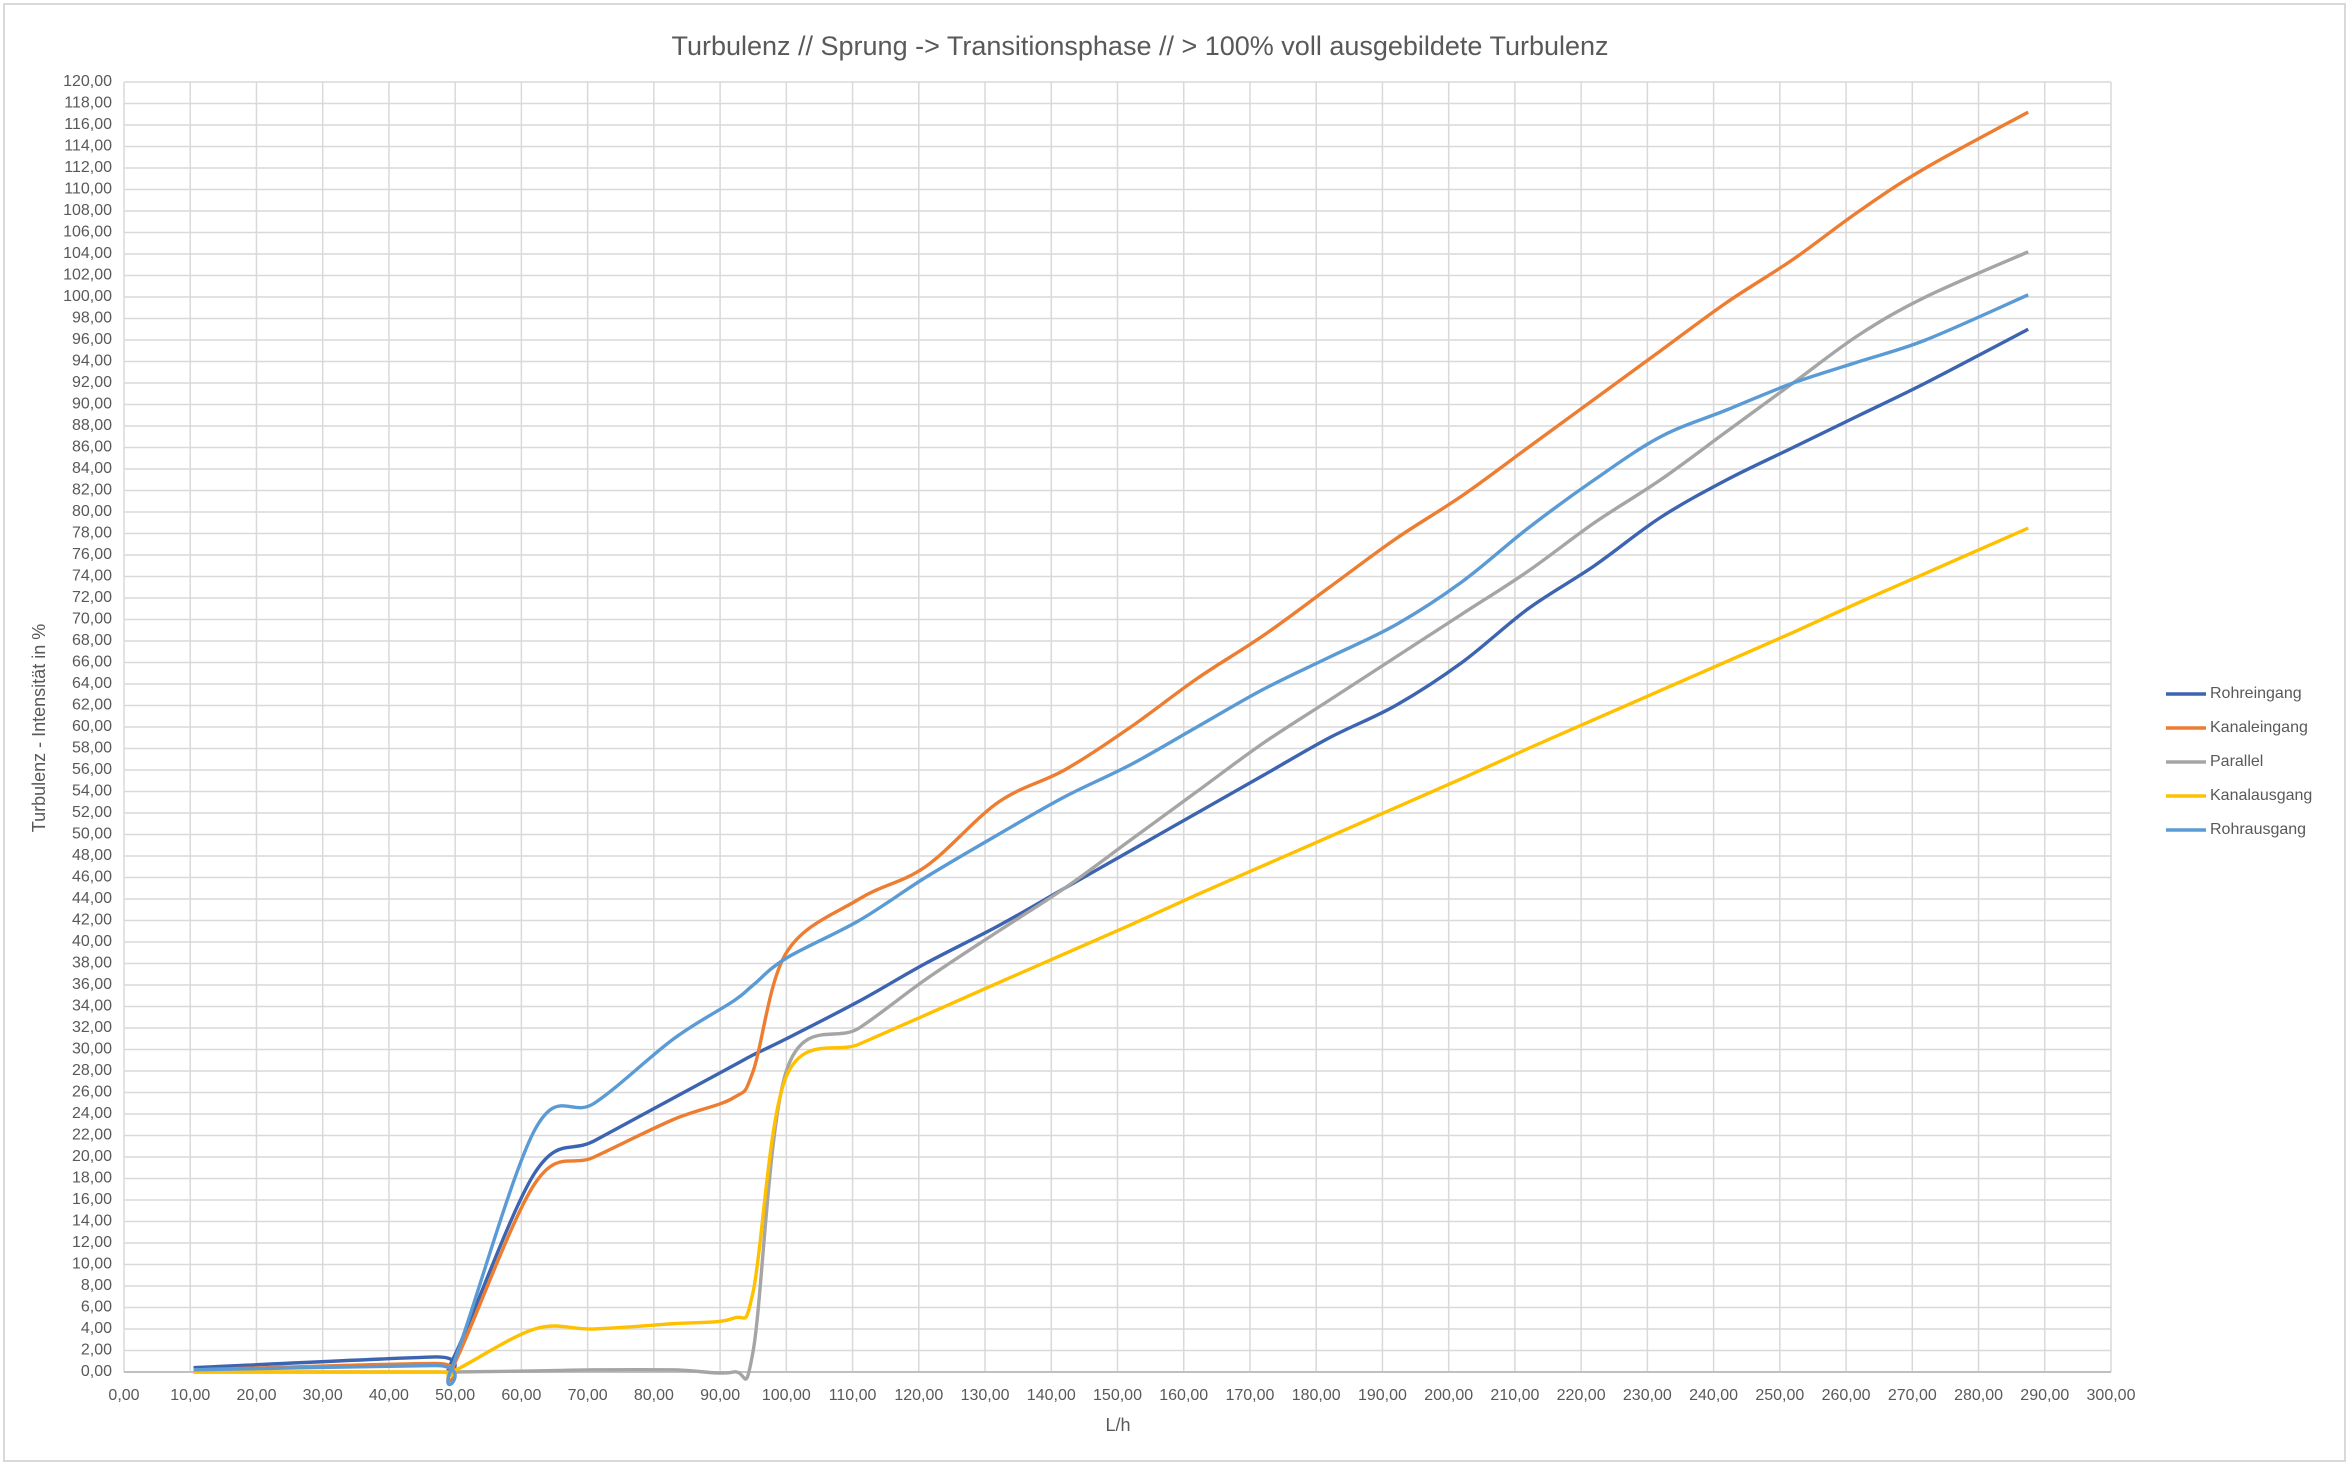  I want to click on x-tick-label: 80,00, so click(654, 1395).